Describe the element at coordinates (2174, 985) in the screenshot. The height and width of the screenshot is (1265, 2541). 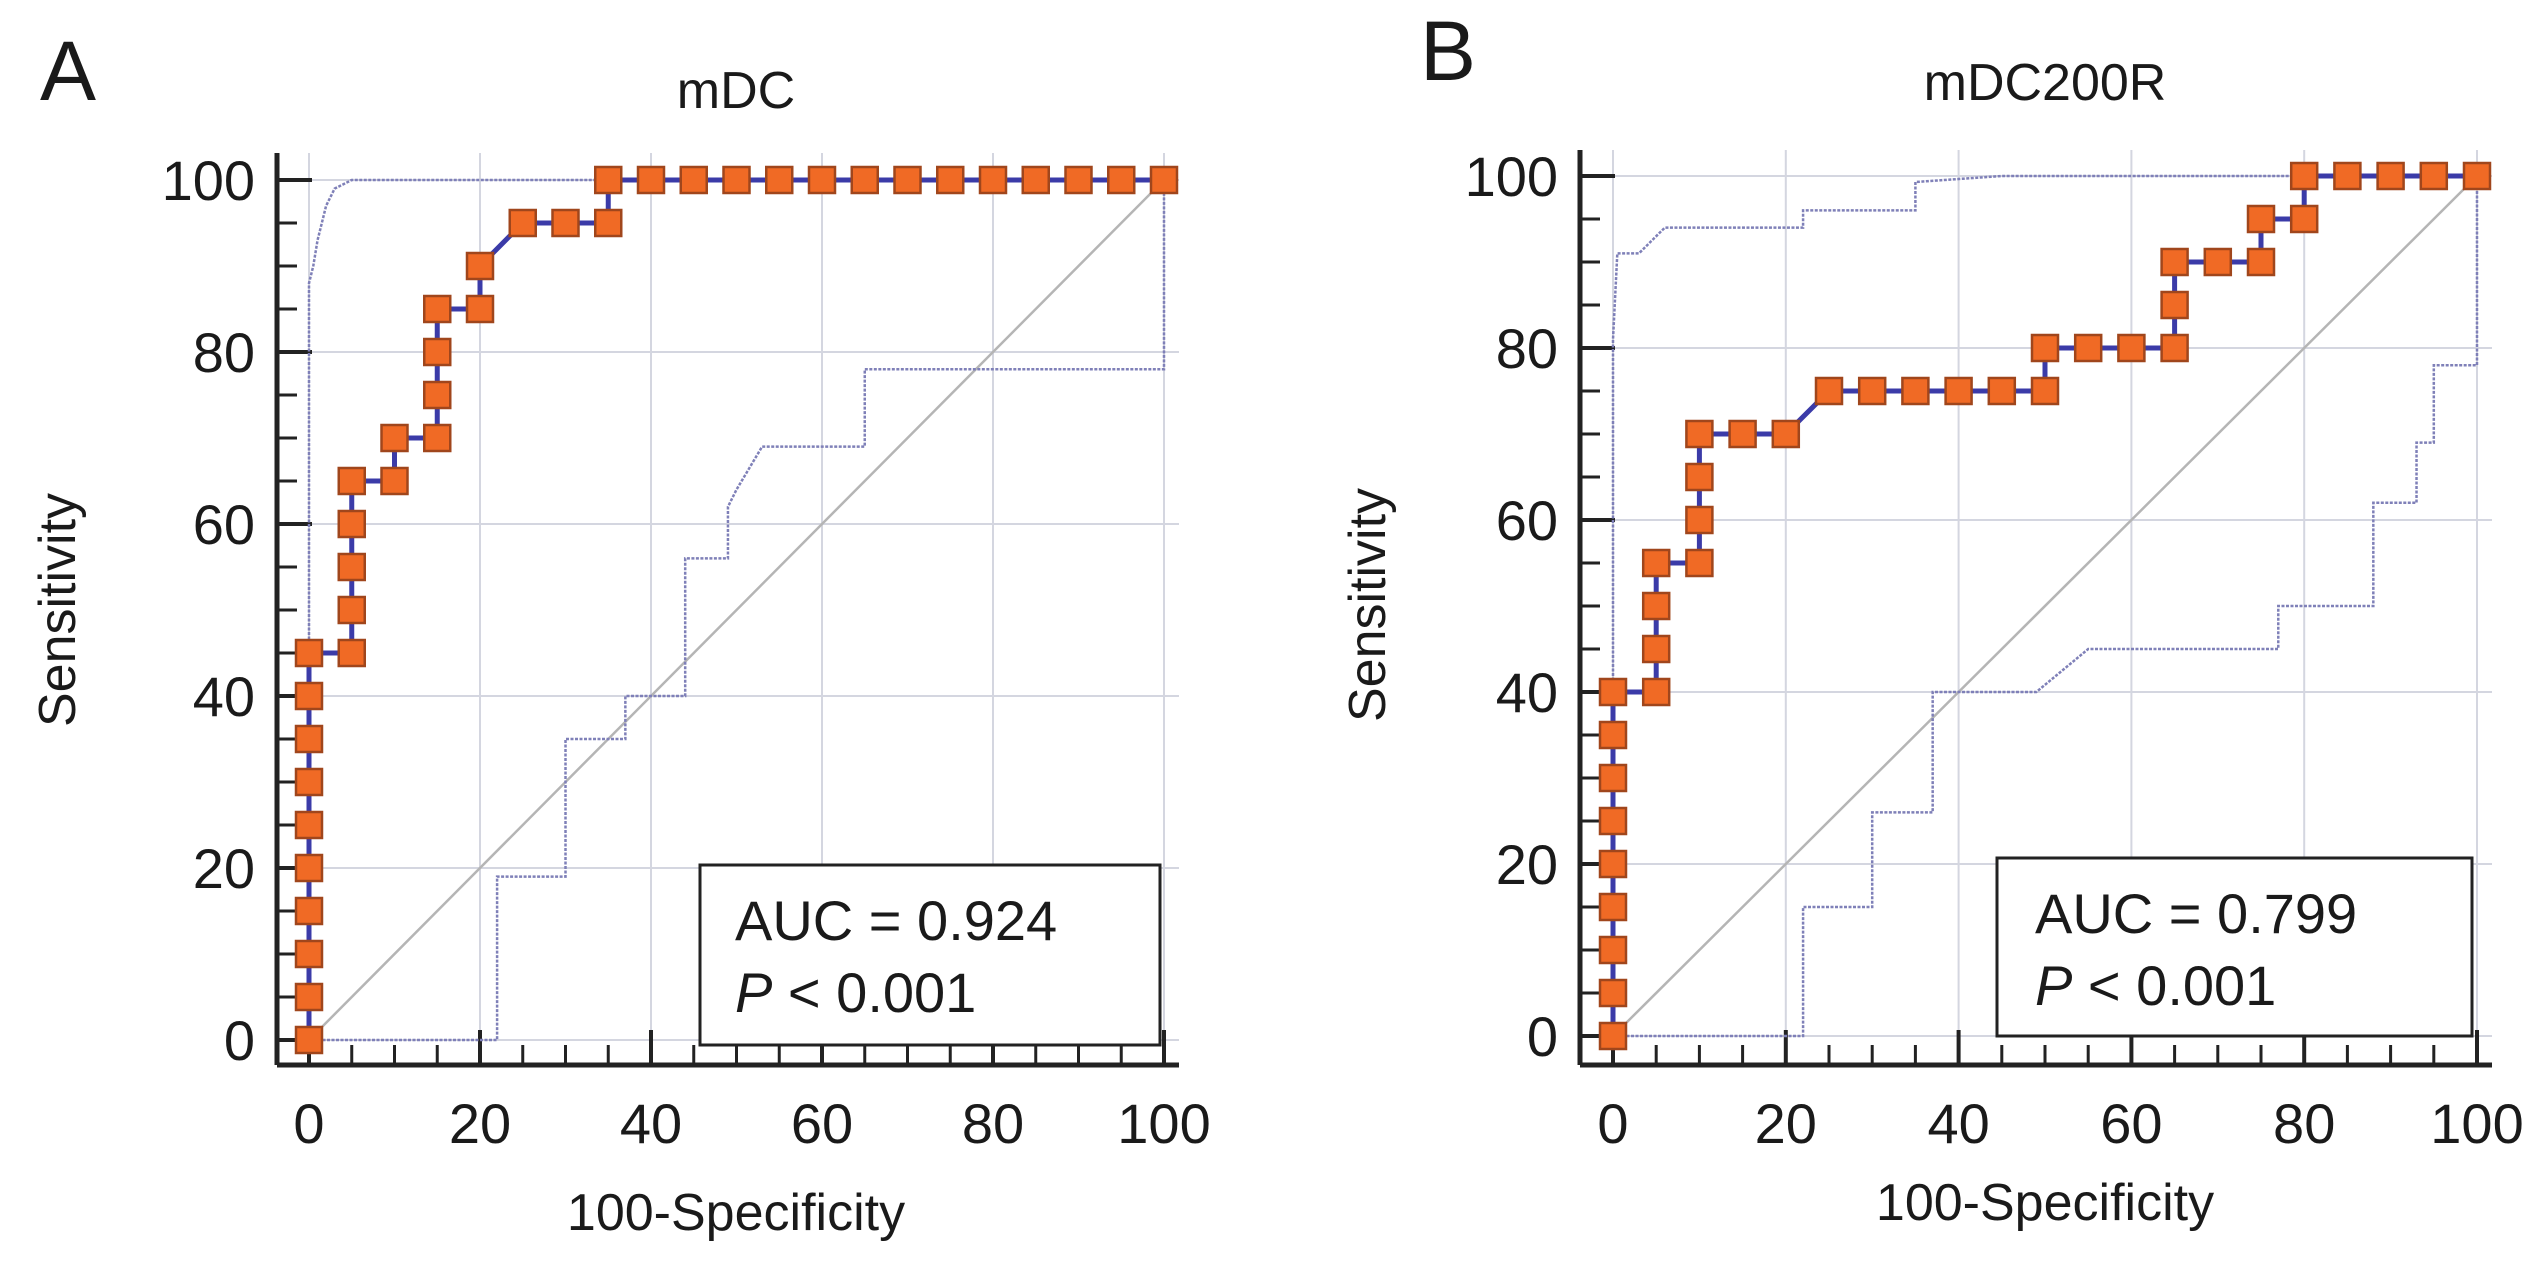
I see `p-rest: < 0.001` at that location.